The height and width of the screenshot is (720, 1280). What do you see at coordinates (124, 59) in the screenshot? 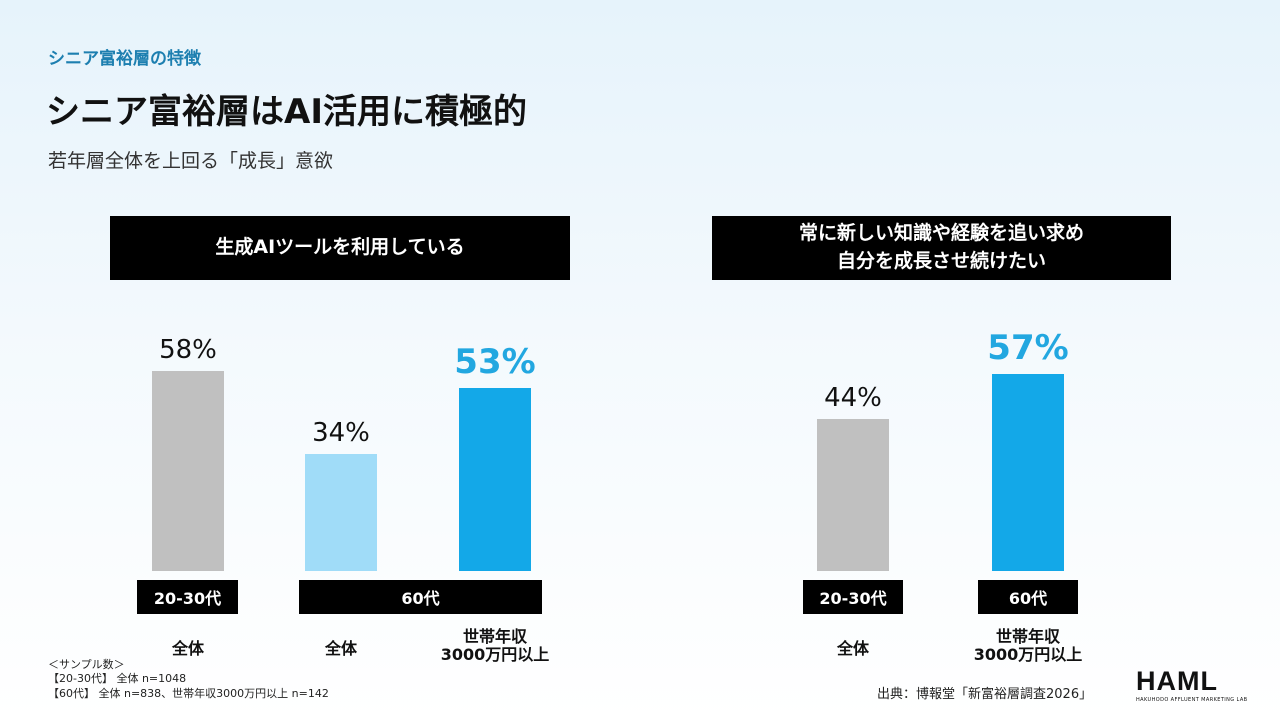
I see `section-label: シニア富裕層の特徴` at bounding box center [124, 59].